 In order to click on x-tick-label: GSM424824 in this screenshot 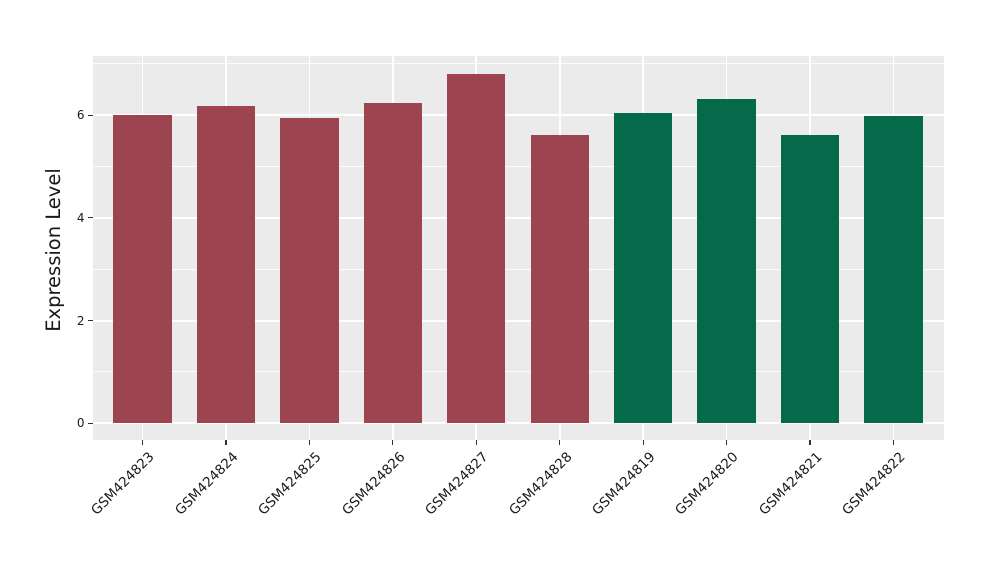, I will do `click(206, 484)`.